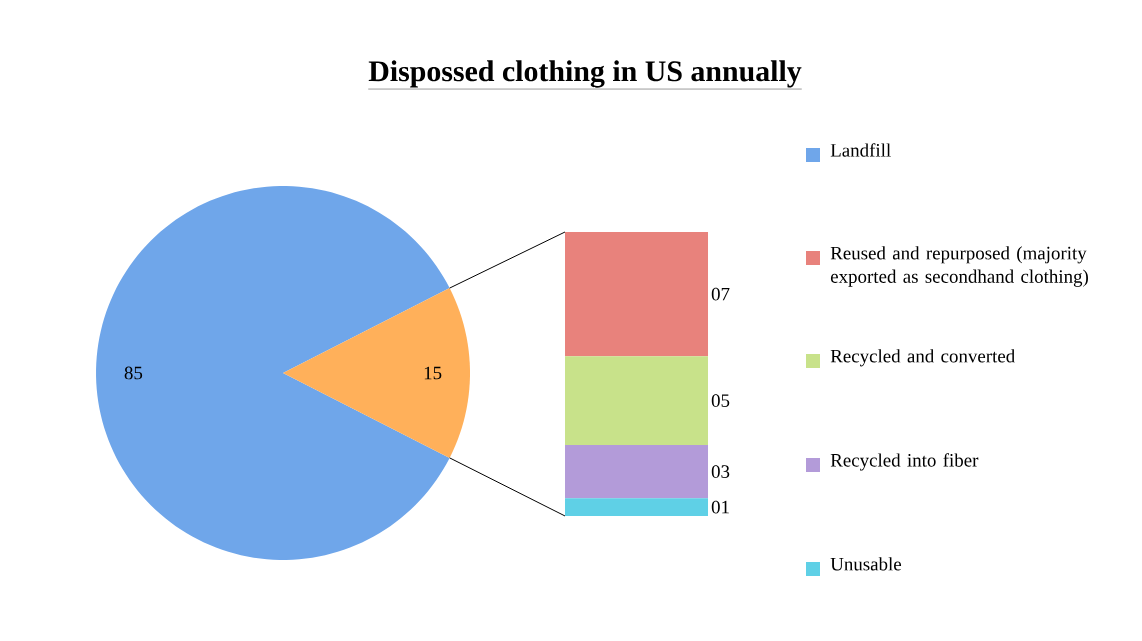 The image size is (1142, 641). I want to click on data-label: 05, so click(720, 400).